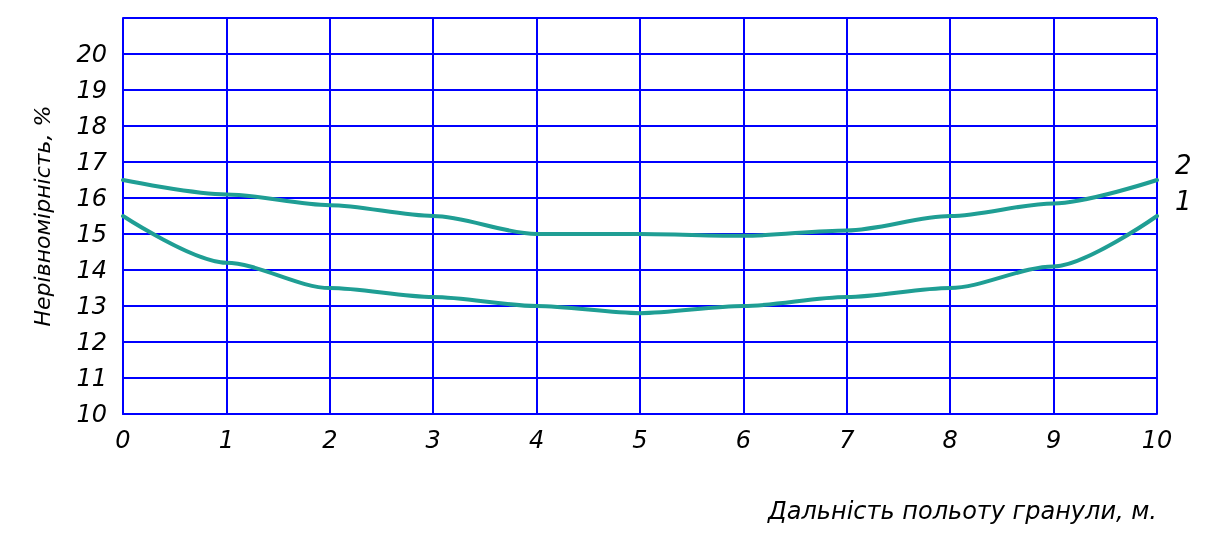  Describe the element at coordinates (91, 306) in the screenshot. I see `y-tick-label: 13` at that location.